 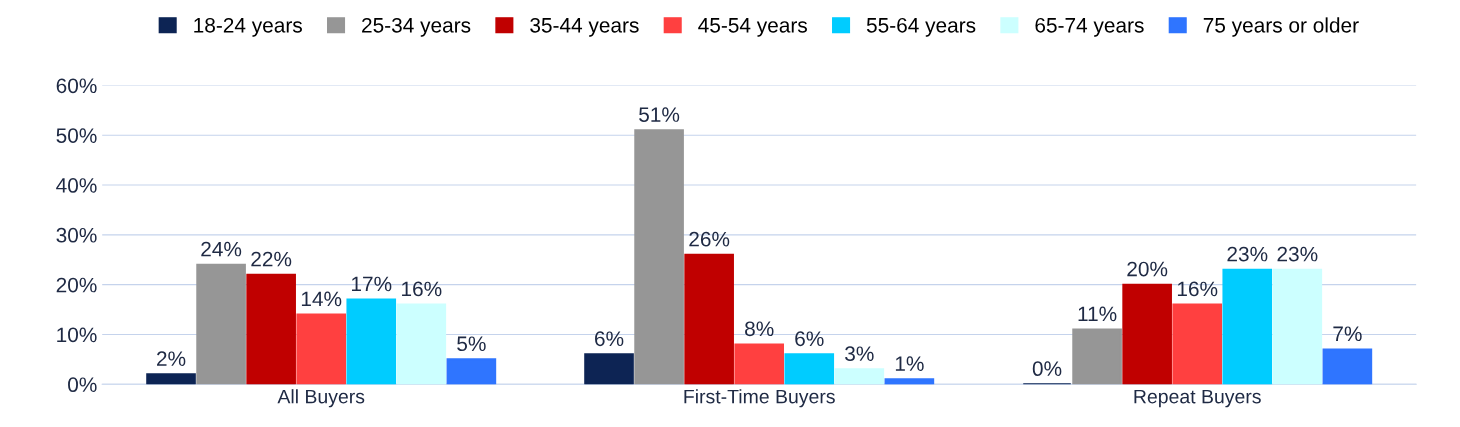 I want to click on data-label: 7%, so click(x=1347, y=334).